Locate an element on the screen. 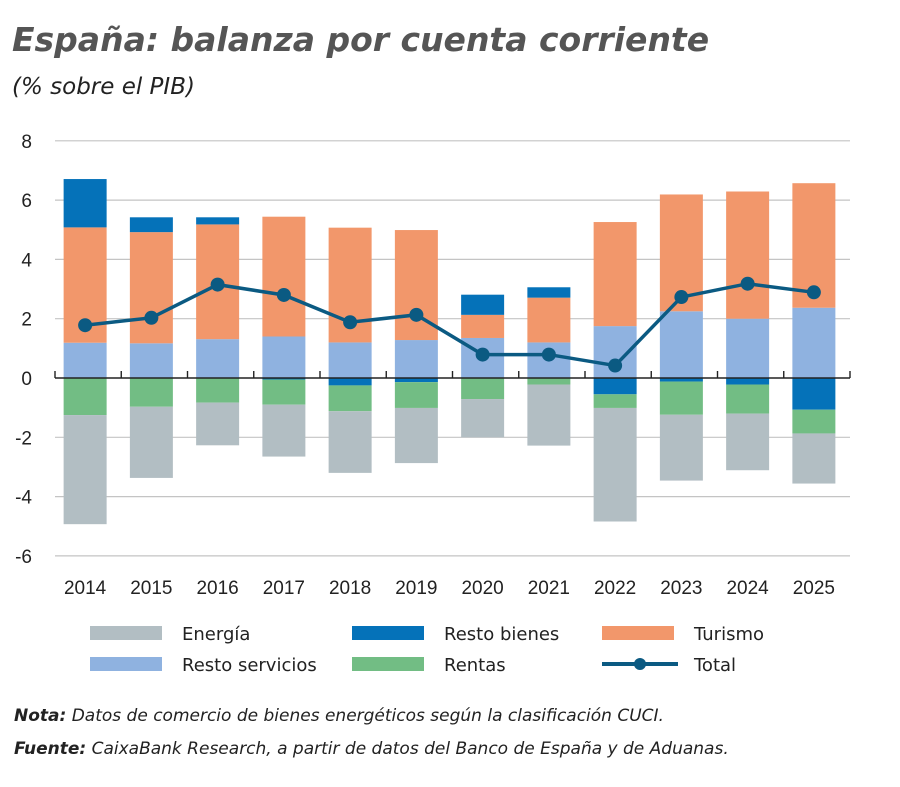 The image size is (900, 787). total-point-2024 is located at coordinates (747, 283).